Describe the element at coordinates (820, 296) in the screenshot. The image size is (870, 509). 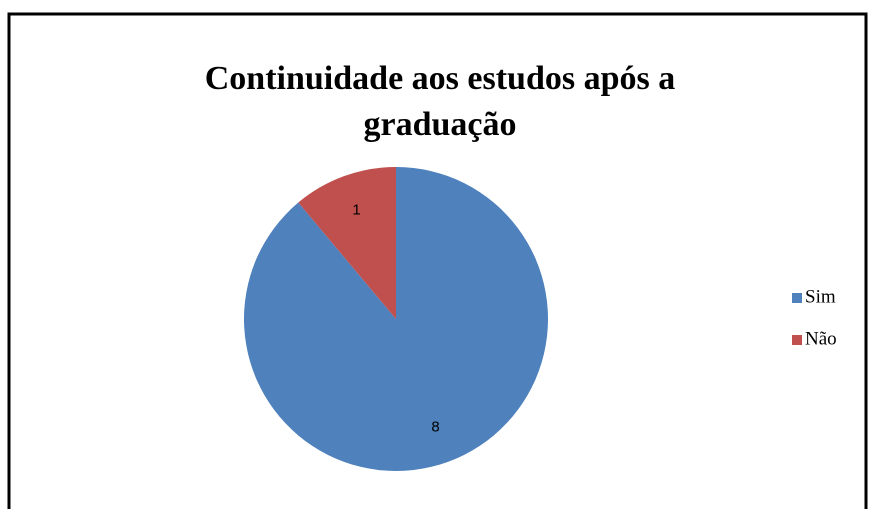
I see `legend-label: Sim` at that location.